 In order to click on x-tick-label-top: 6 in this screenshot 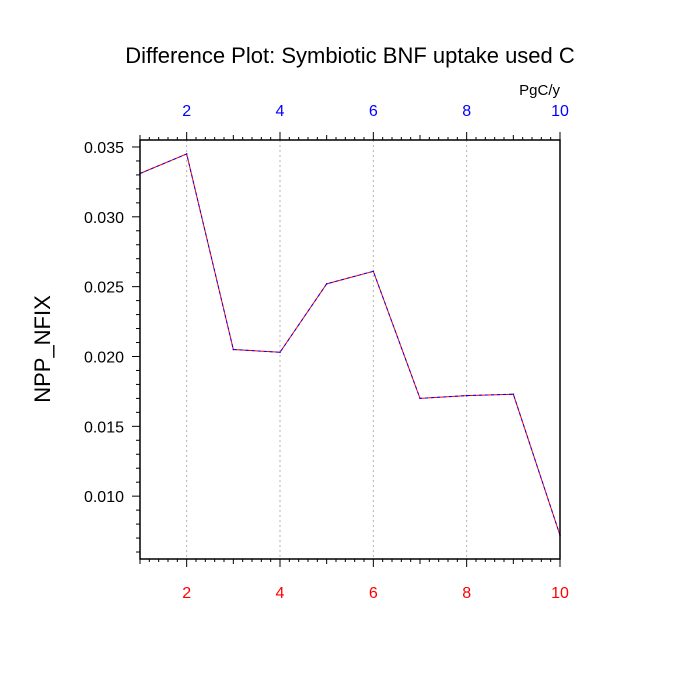, I will do `click(373, 111)`.